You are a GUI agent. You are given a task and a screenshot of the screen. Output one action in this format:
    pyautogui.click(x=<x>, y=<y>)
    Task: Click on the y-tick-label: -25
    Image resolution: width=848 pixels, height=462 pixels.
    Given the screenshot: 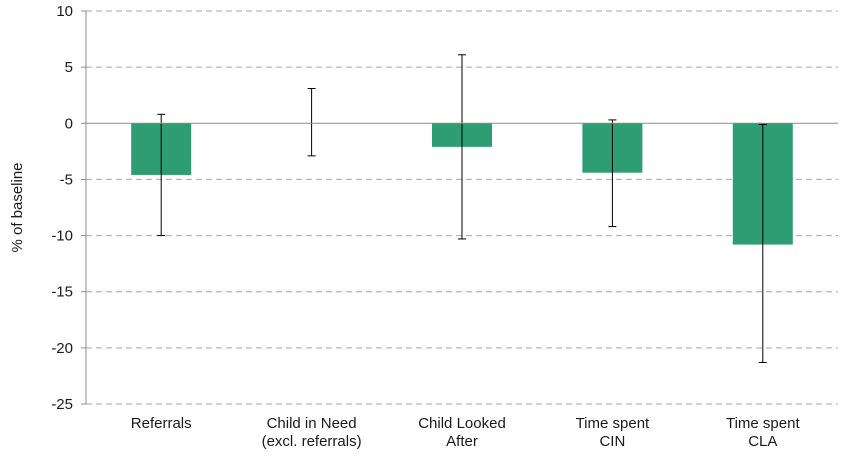 What is the action you would take?
    pyautogui.click(x=62, y=404)
    